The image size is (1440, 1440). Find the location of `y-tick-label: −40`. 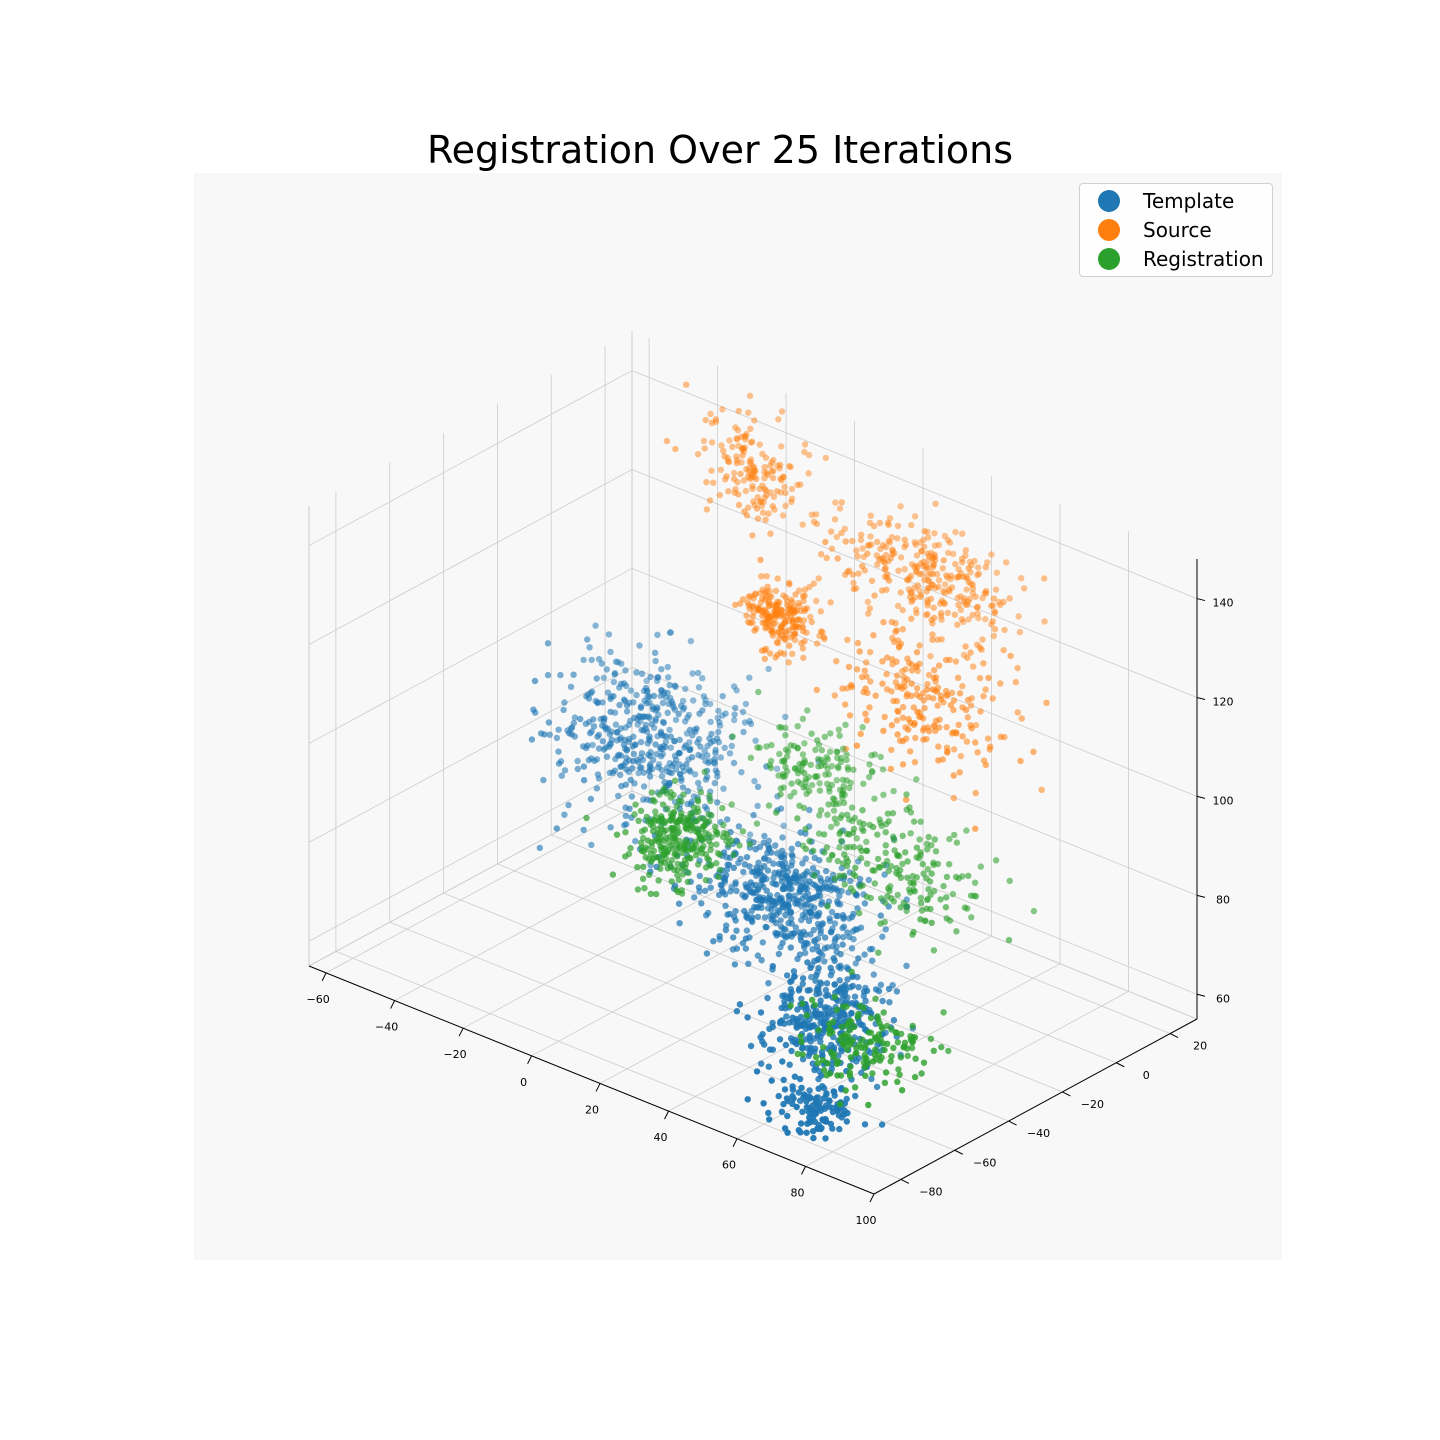

y-tick-label: −40 is located at coordinates (1038, 1133).